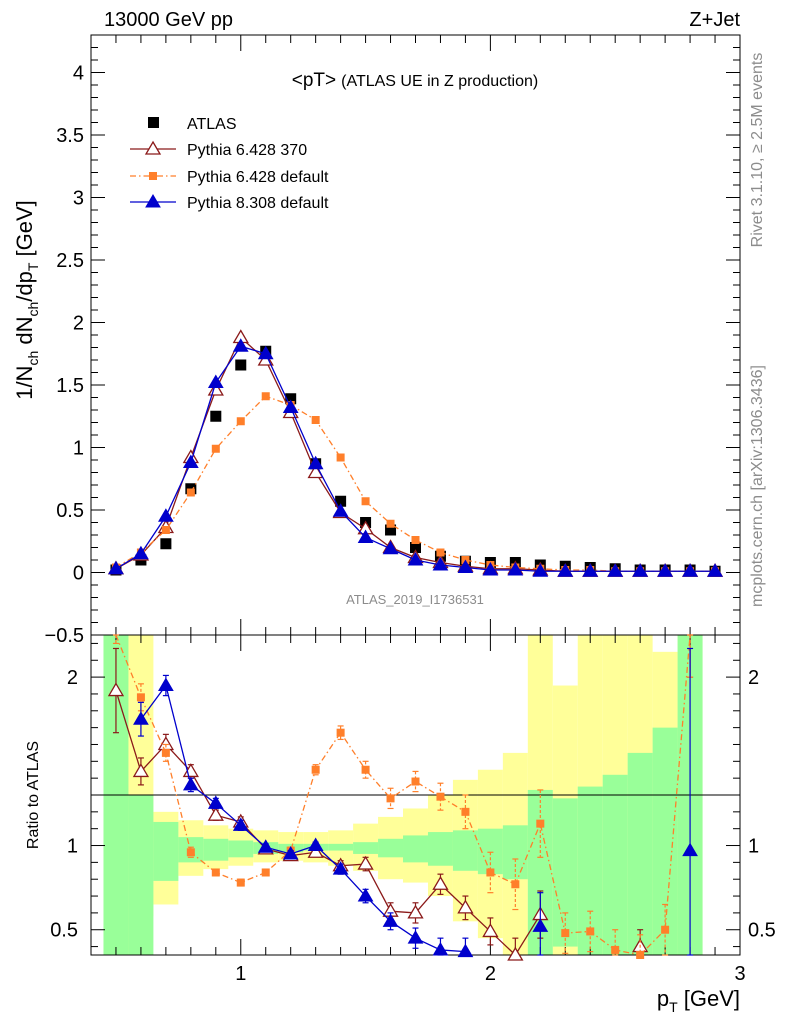 This screenshot has width=786, height=1024. I want to click on ratio-ytick-label-right: 2, so click(753, 678).